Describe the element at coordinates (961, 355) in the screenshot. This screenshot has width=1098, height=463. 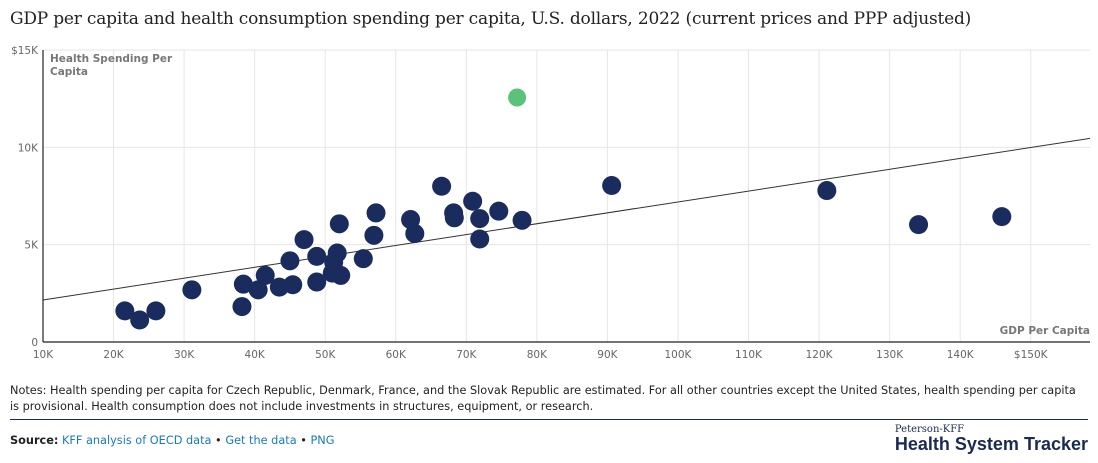
I see `x-tick-label: 140K` at that location.